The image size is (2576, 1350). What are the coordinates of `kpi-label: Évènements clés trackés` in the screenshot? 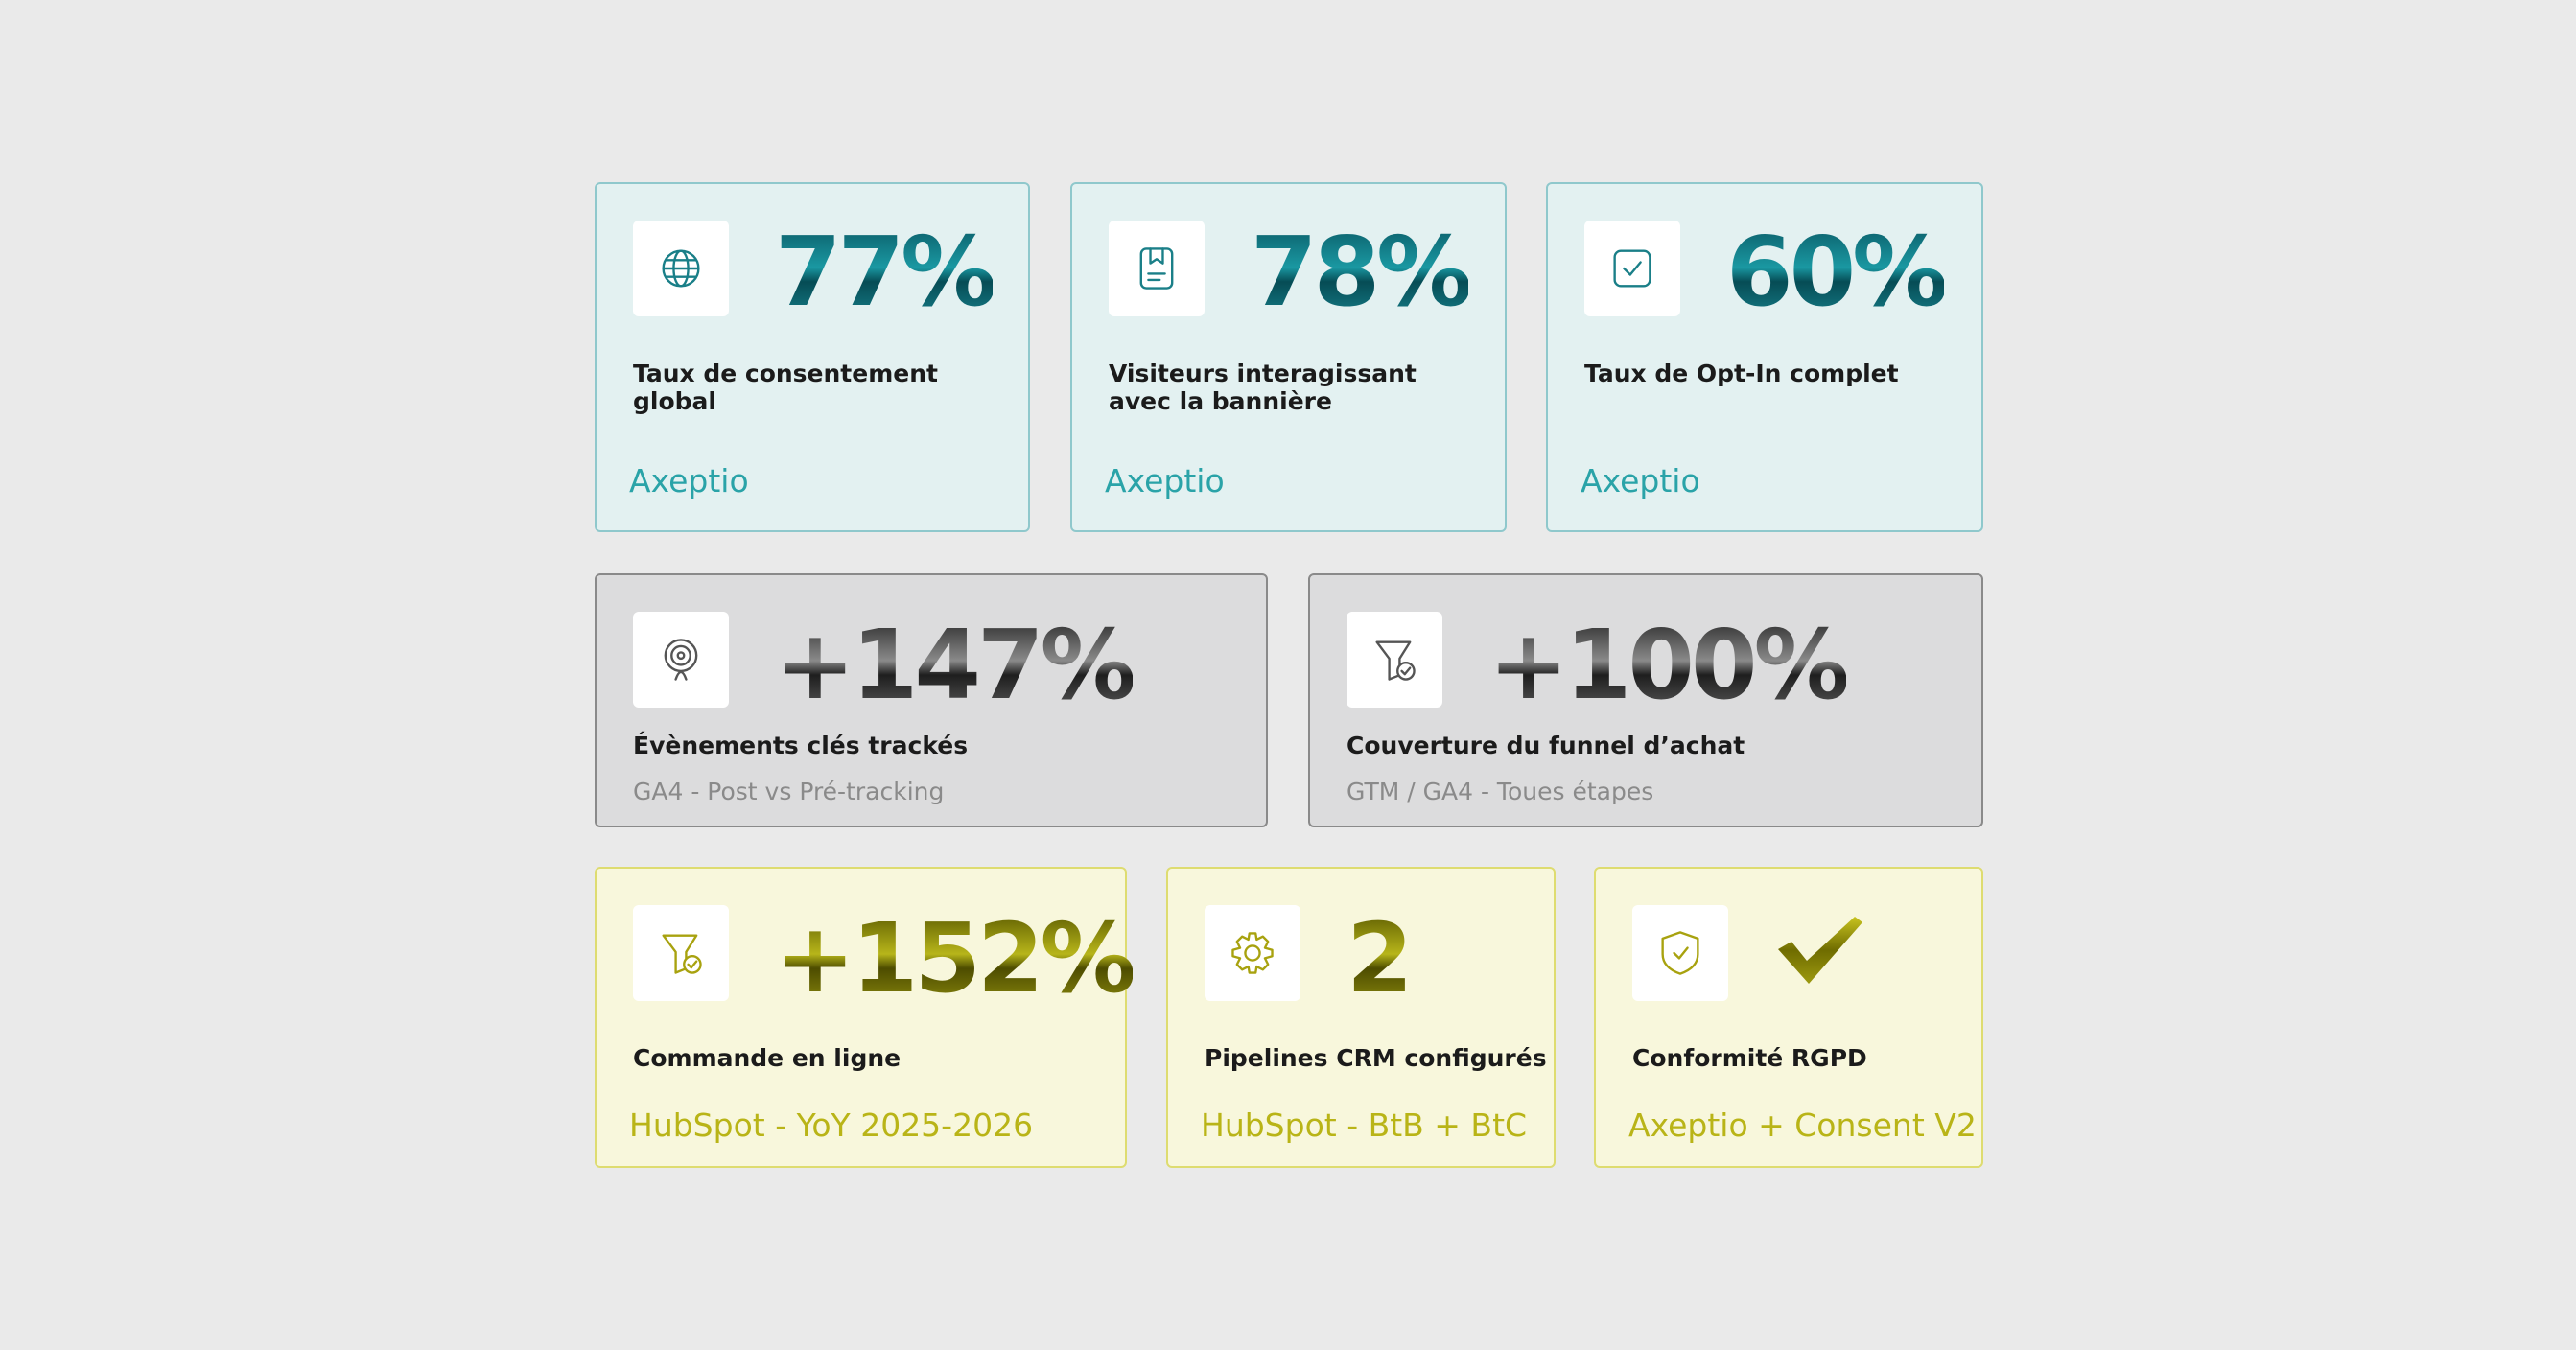 It's located at (801, 745).